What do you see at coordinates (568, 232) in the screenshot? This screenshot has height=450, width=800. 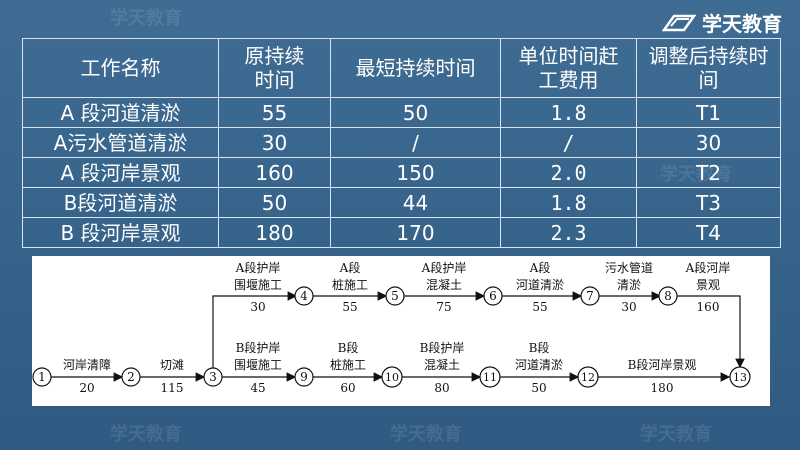 I see `cell-cost: 2.3` at bounding box center [568, 232].